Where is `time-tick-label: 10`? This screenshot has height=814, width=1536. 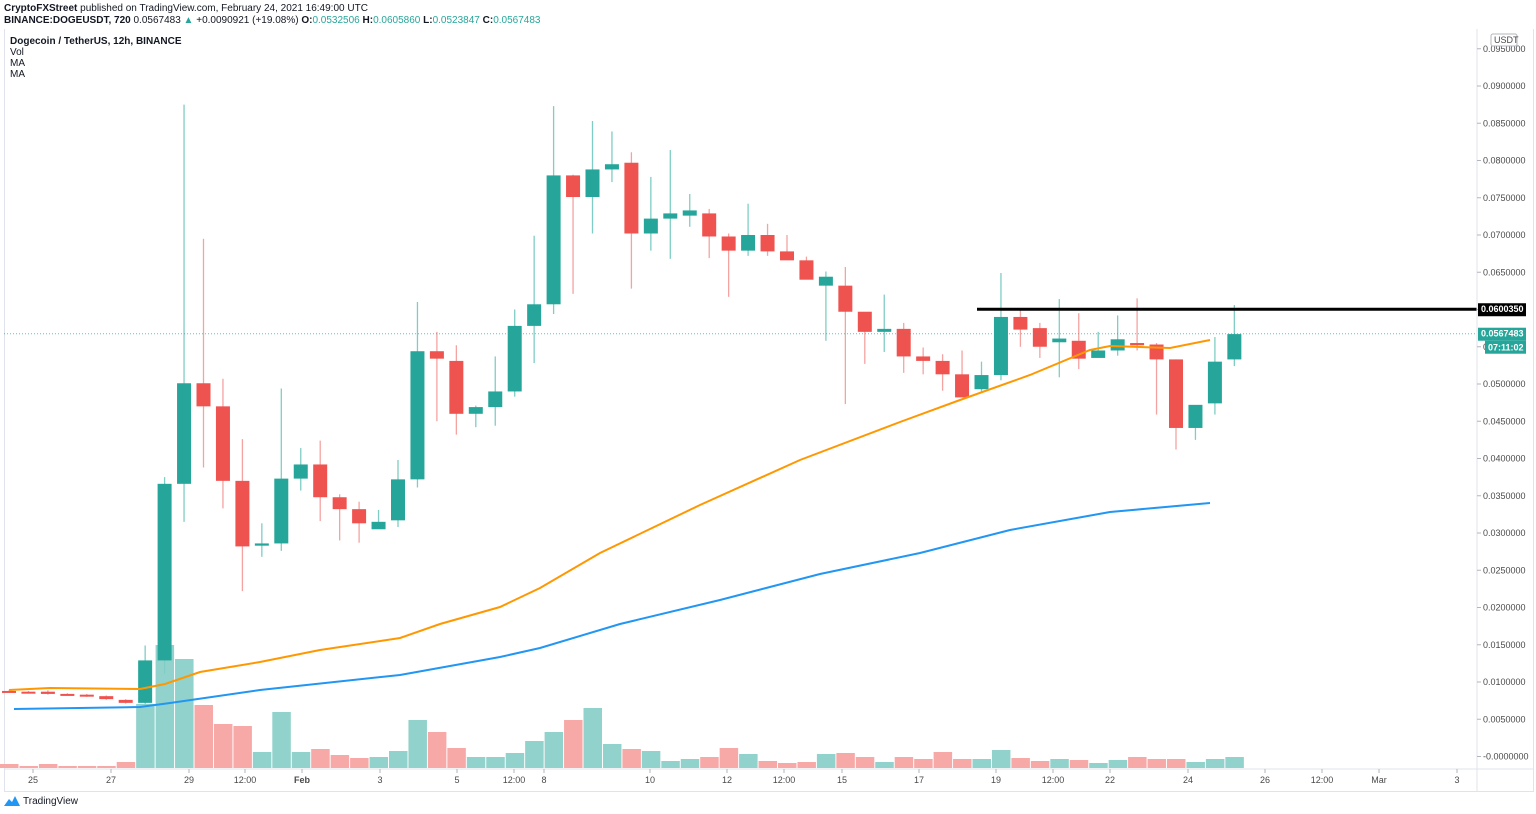
time-tick-label: 10 is located at coordinates (650, 780).